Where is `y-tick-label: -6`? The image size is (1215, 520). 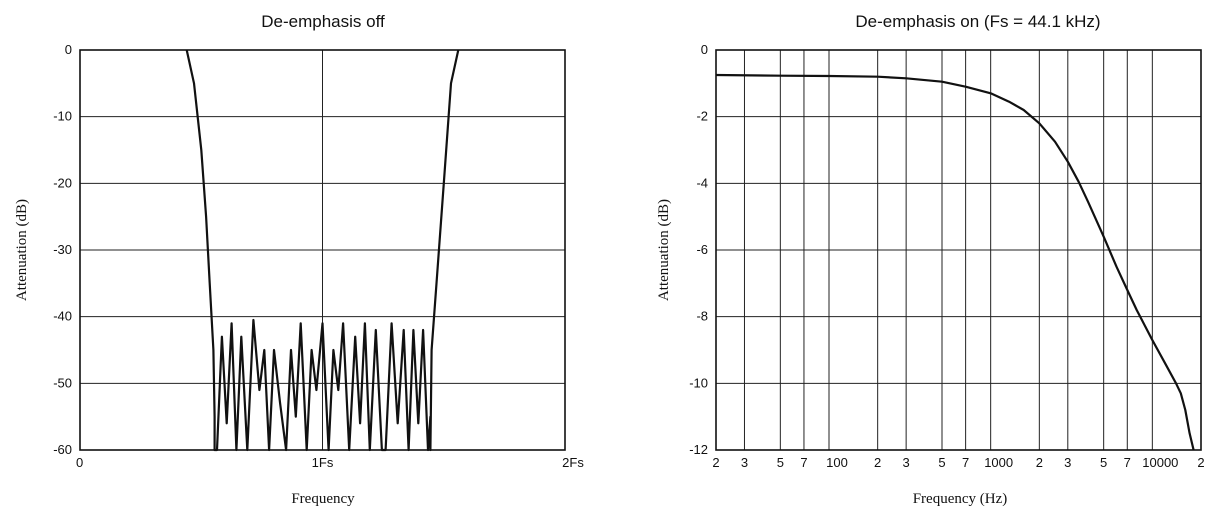
y-tick-label: -6 is located at coordinates (702, 249).